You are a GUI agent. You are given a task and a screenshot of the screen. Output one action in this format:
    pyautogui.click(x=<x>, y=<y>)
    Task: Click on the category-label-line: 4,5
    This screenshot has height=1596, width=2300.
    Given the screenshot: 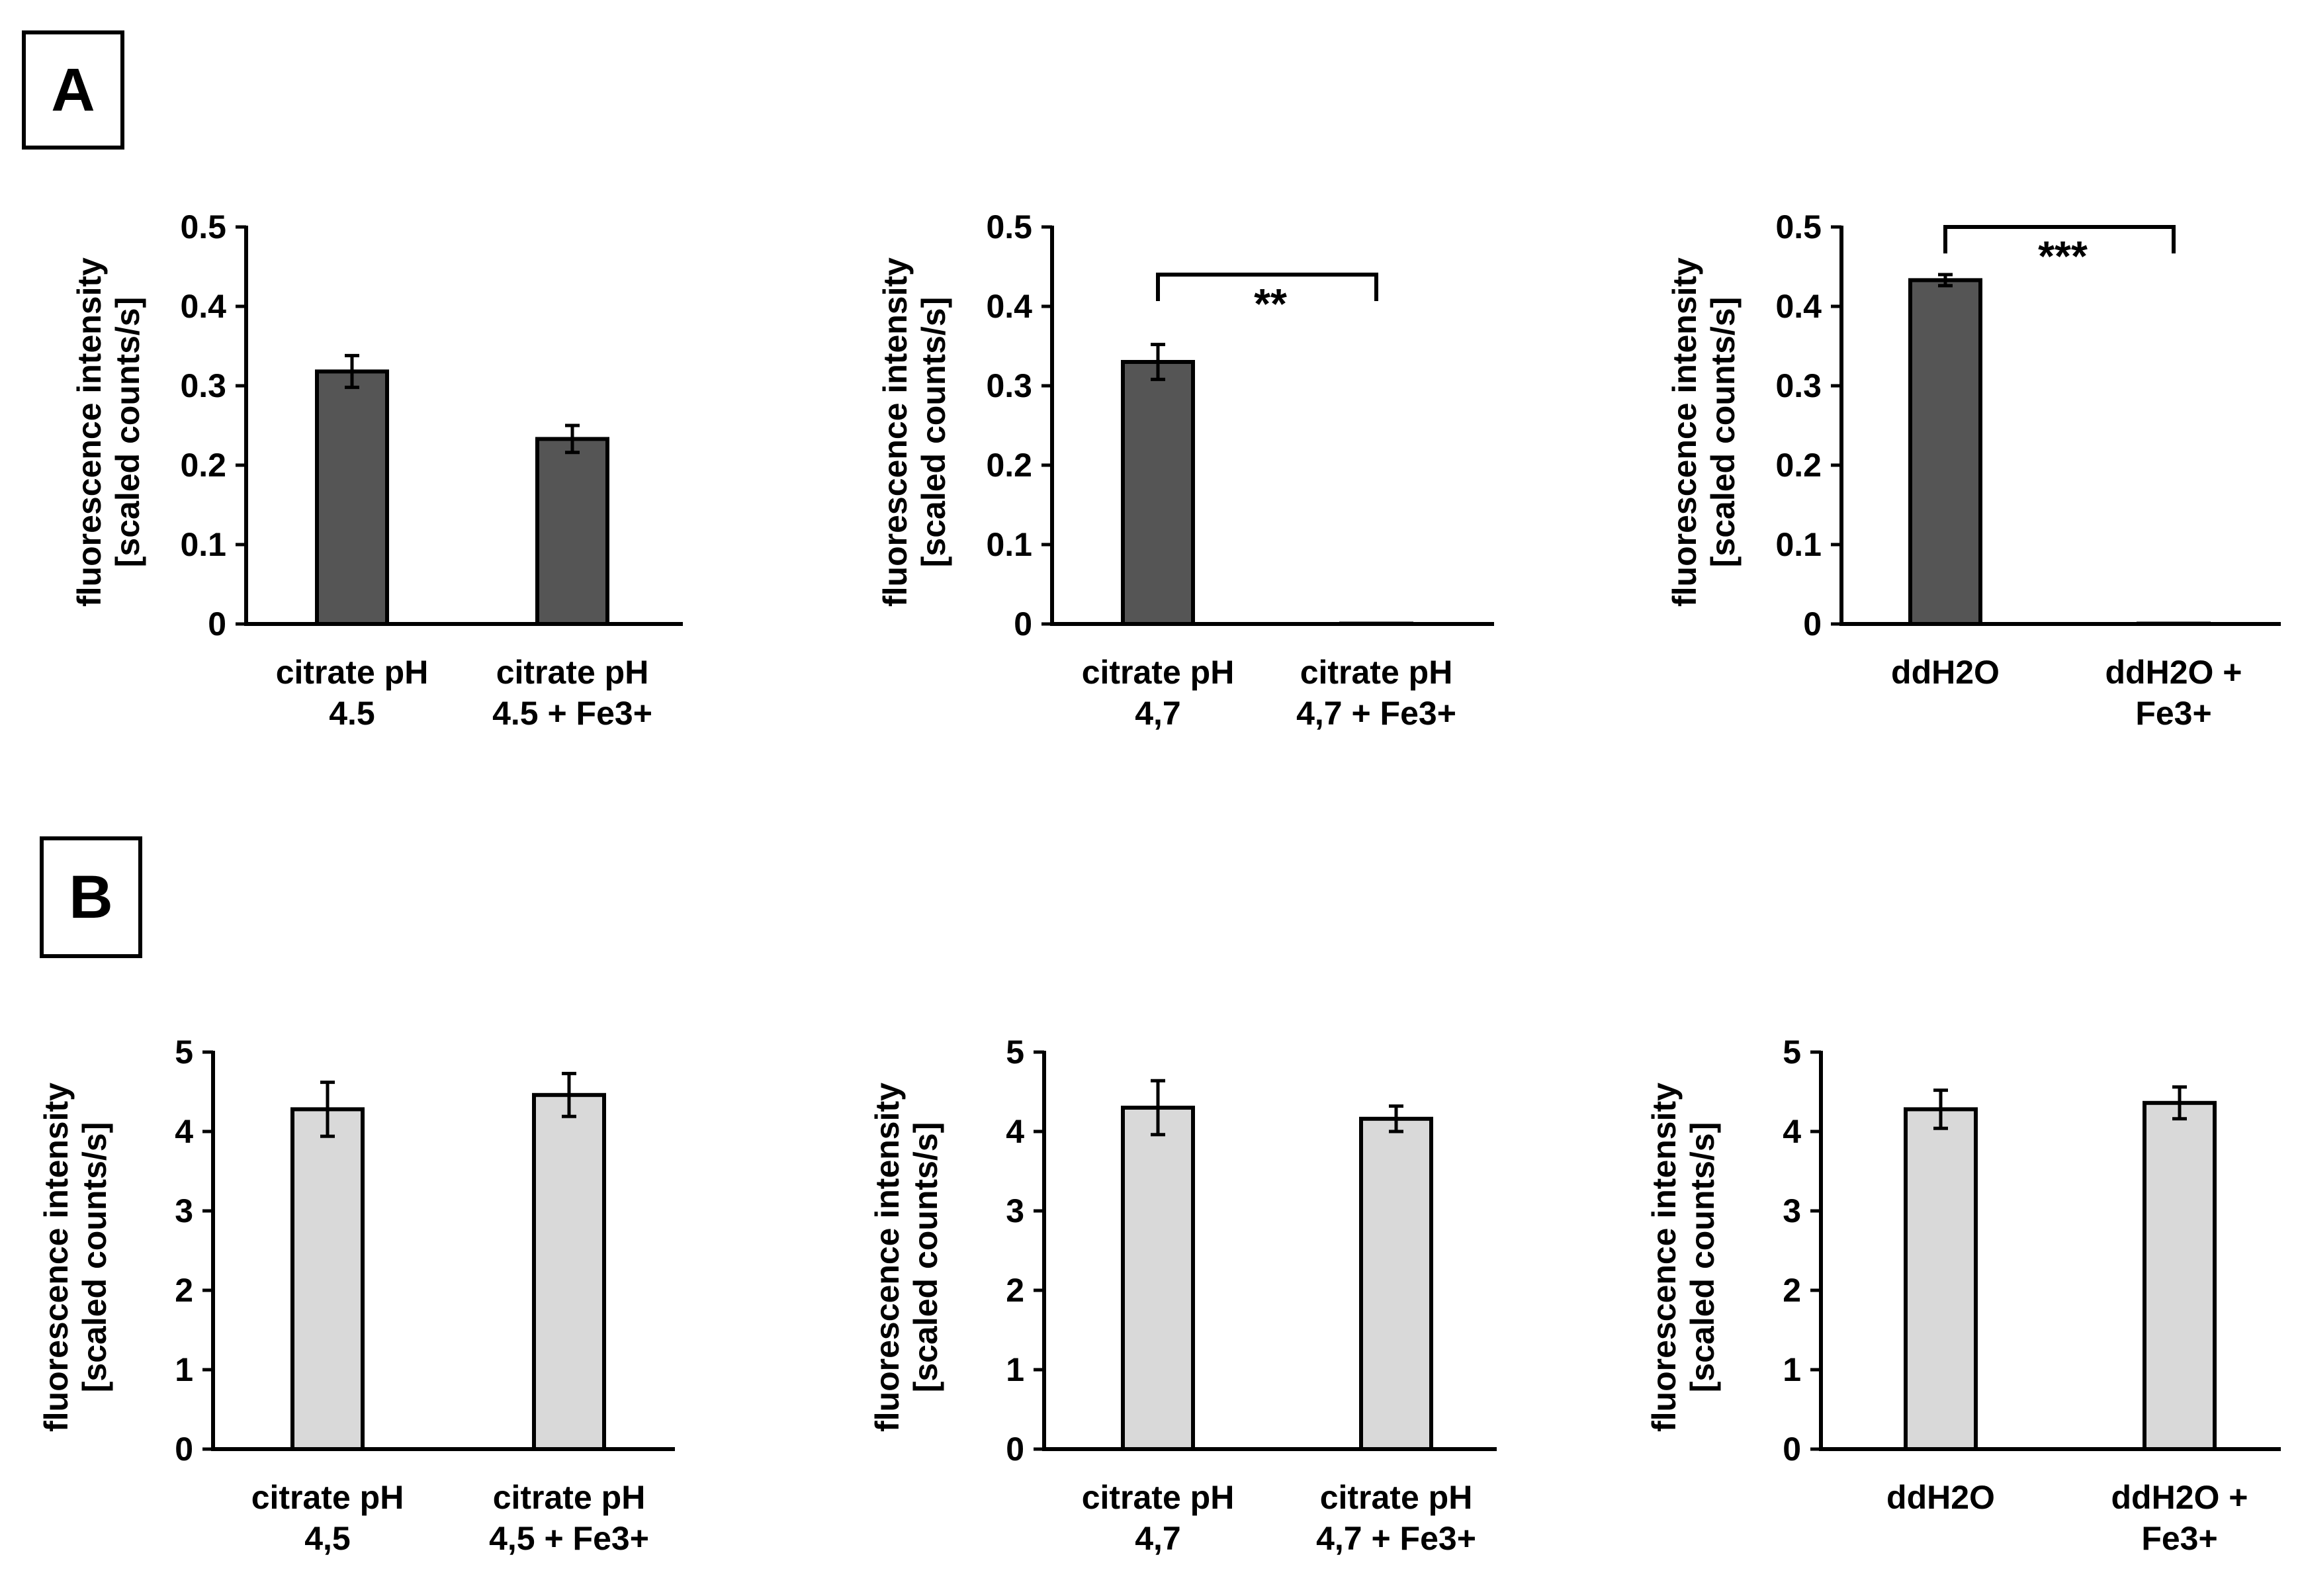 What is the action you would take?
    pyautogui.click(x=327, y=1538)
    